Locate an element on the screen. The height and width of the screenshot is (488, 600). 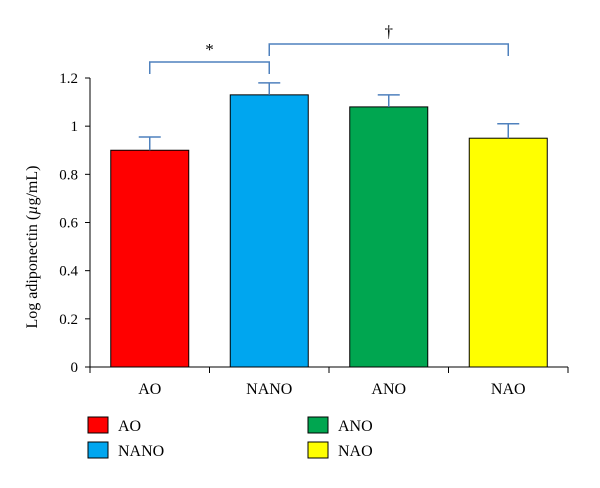
bar-nano is located at coordinates (269, 231).